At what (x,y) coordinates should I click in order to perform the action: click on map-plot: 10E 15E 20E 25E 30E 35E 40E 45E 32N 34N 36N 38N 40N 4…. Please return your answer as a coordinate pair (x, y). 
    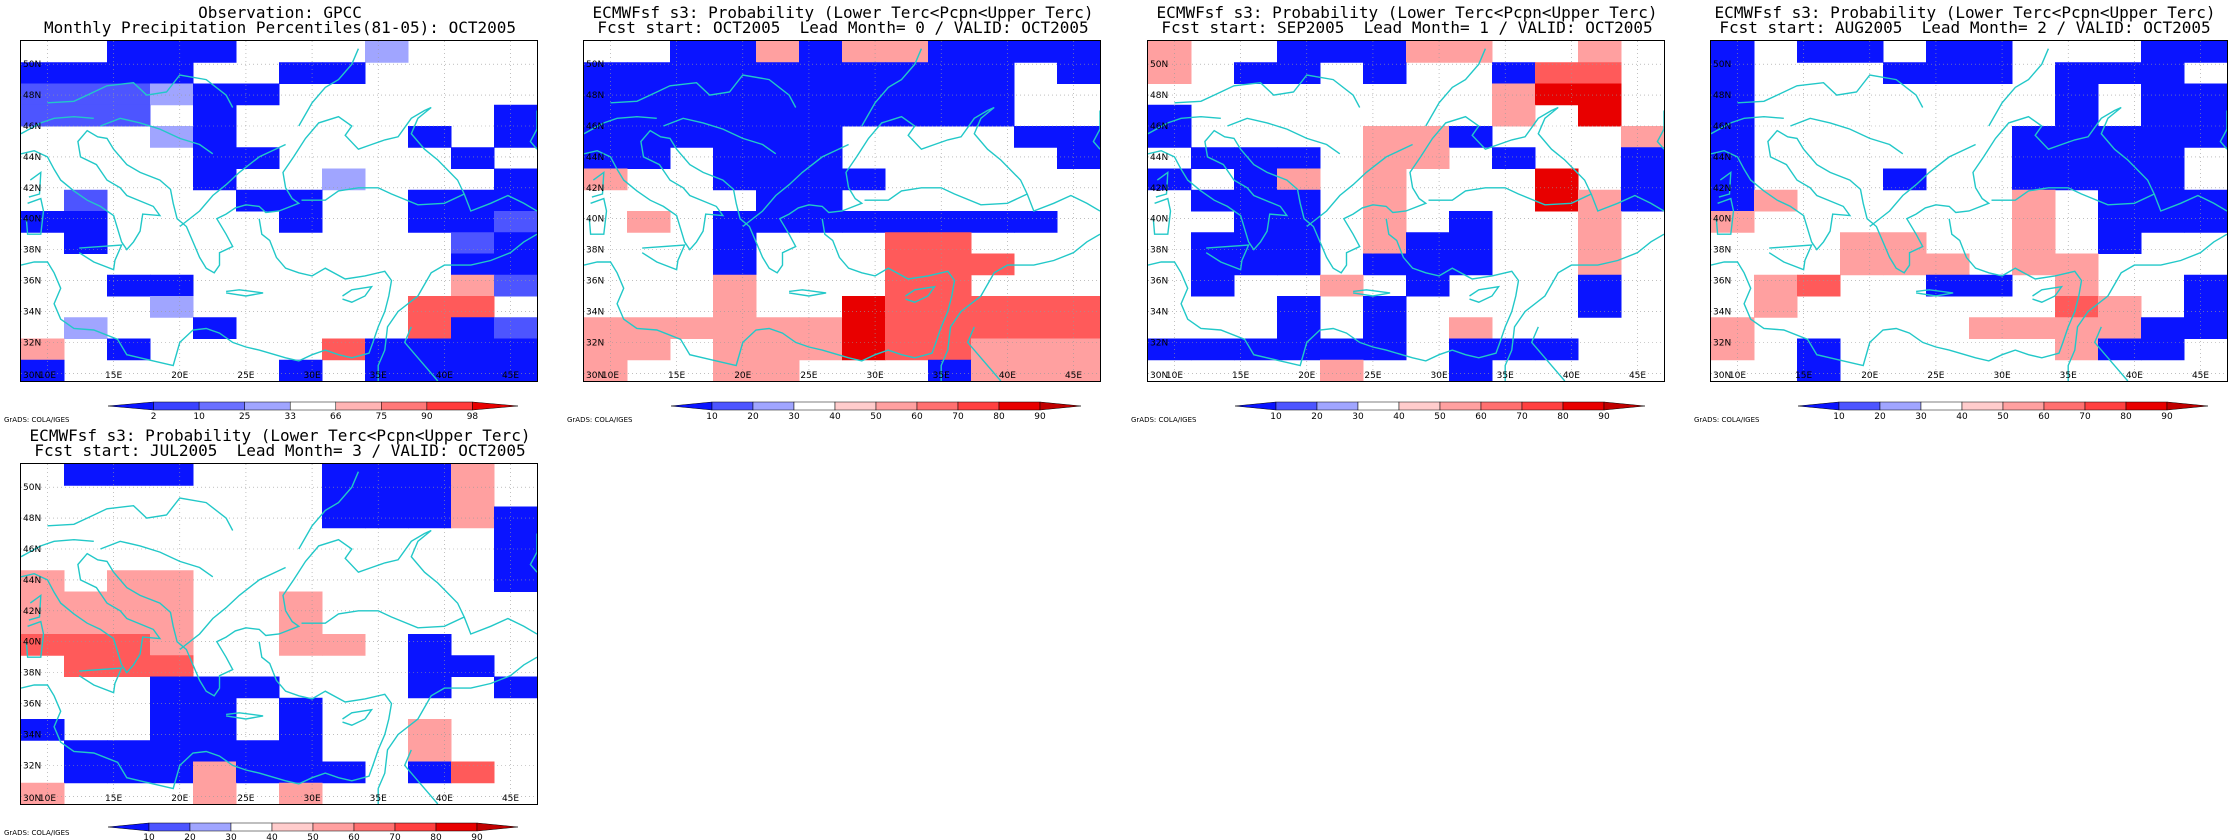
    Looking at the image, I should click on (1406, 211).